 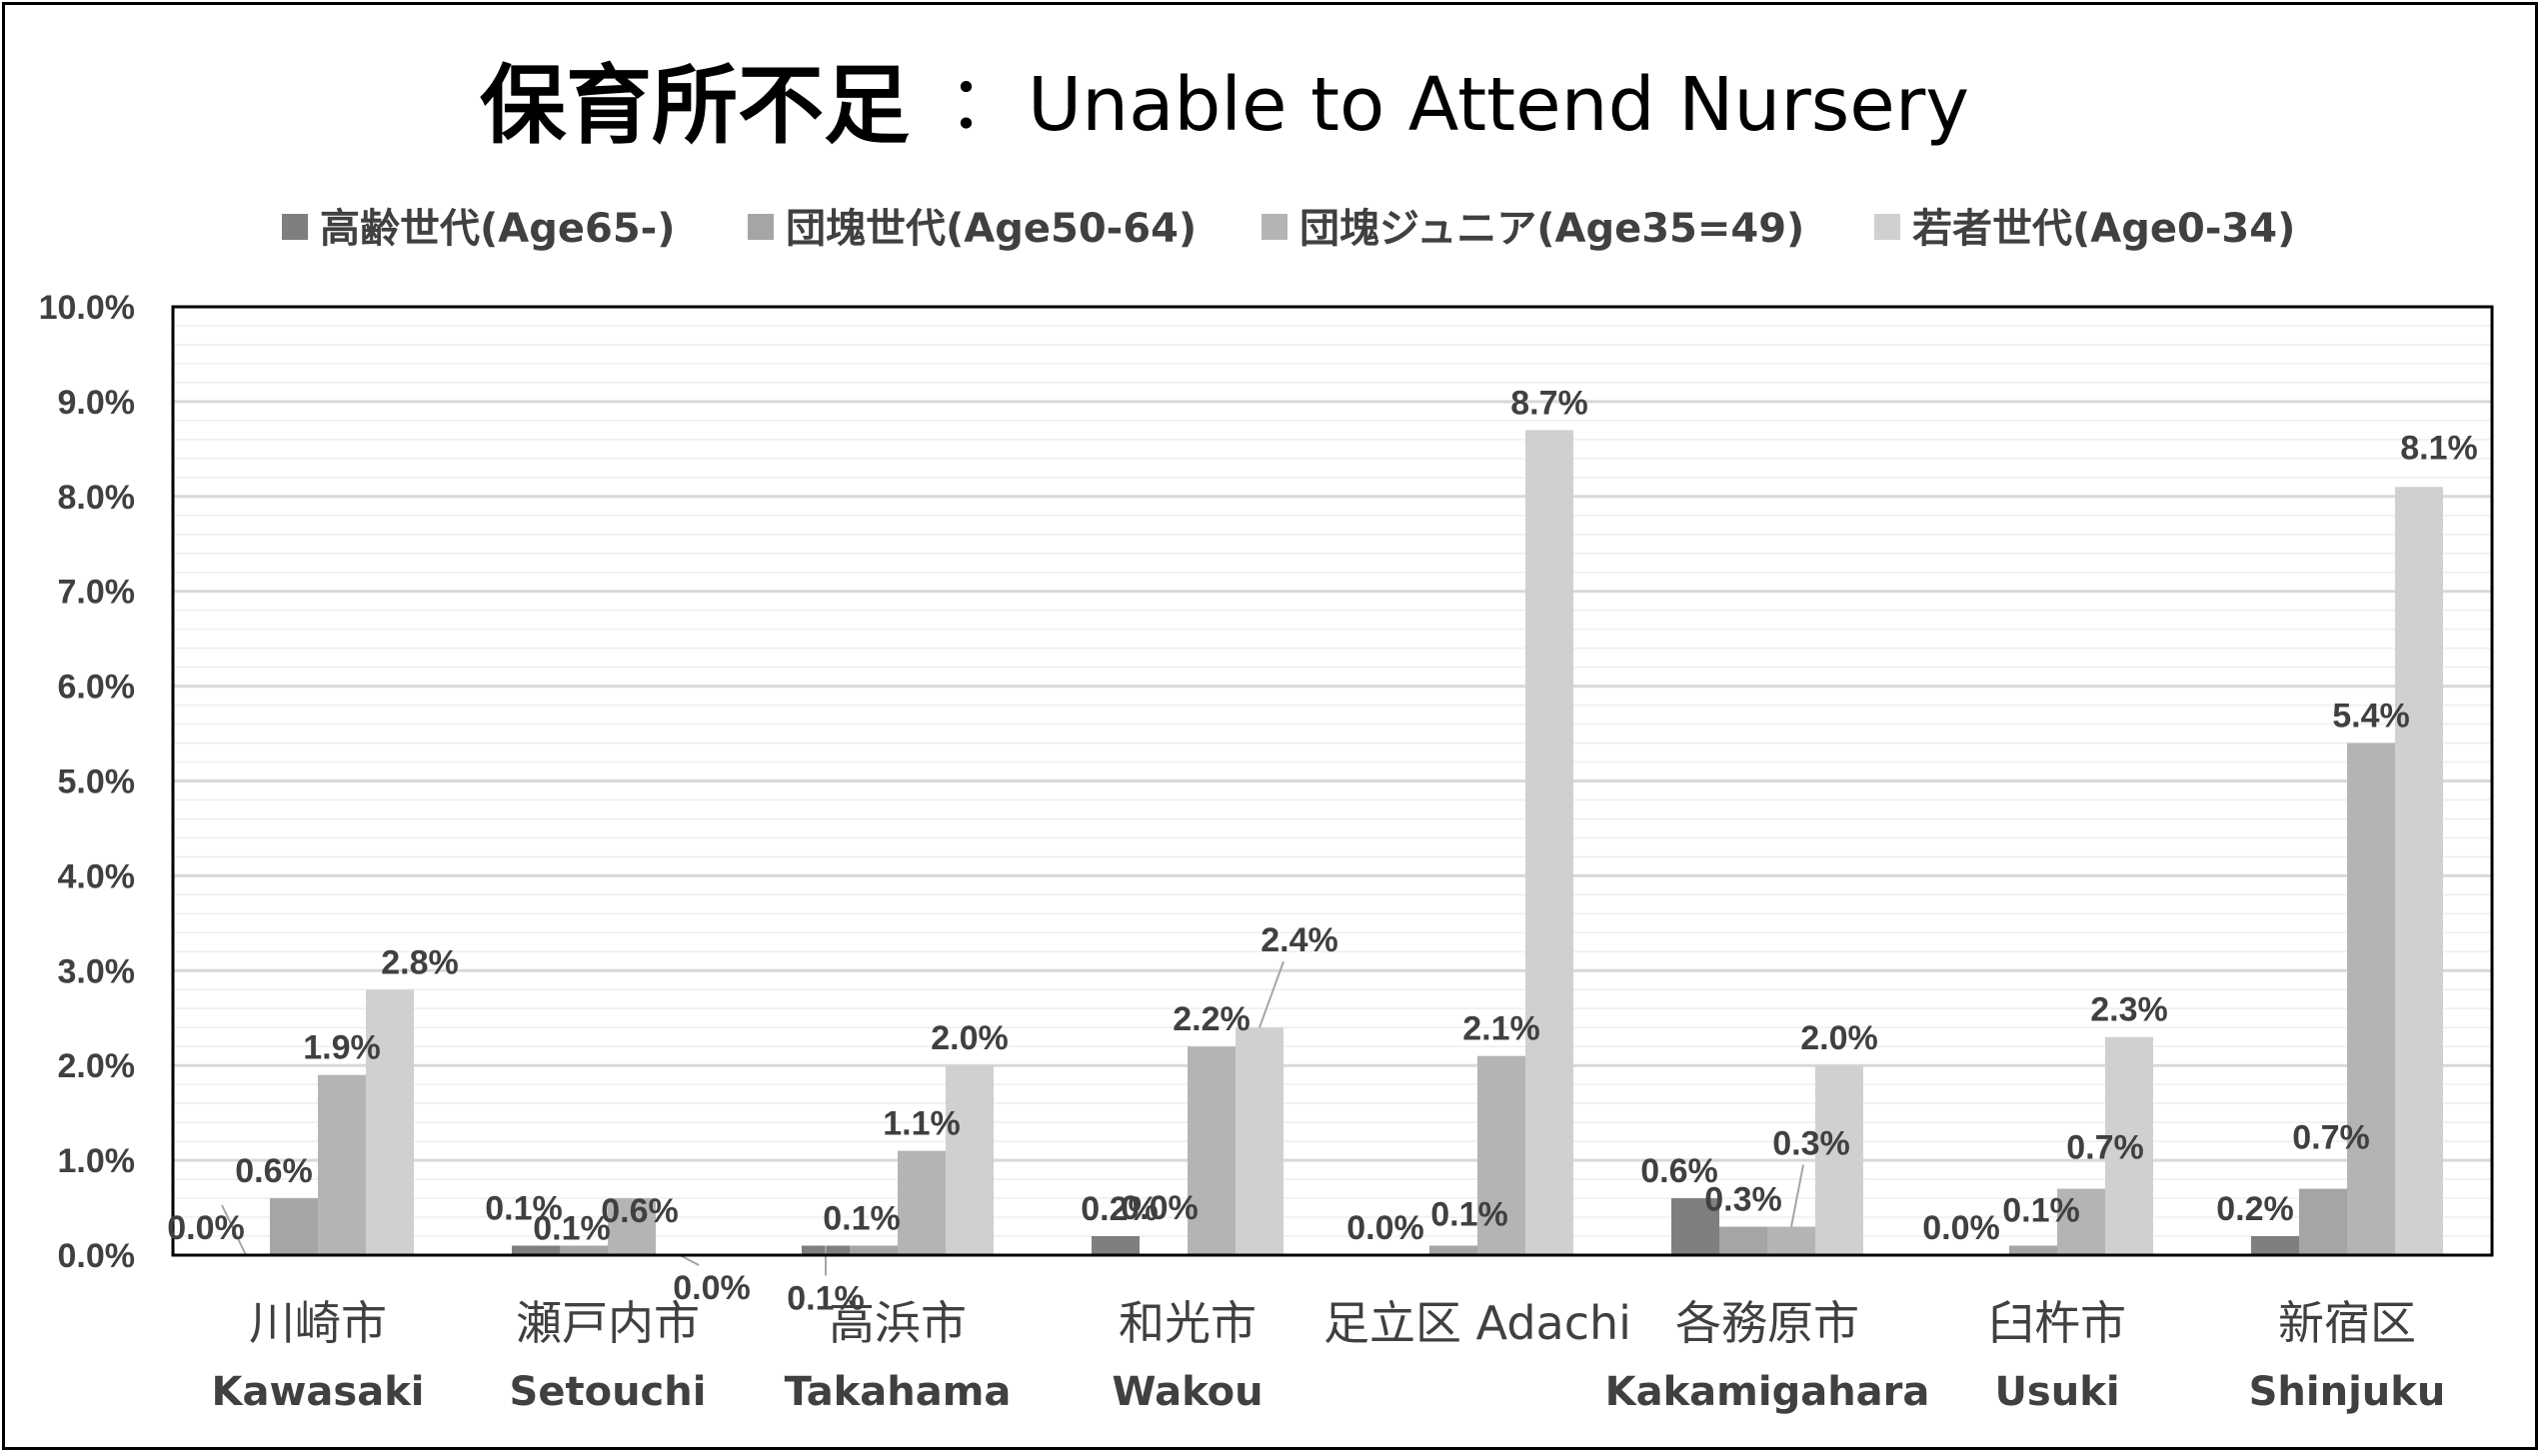 I want to click on data-label: 0.2%, so click(x=1120, y=1209).